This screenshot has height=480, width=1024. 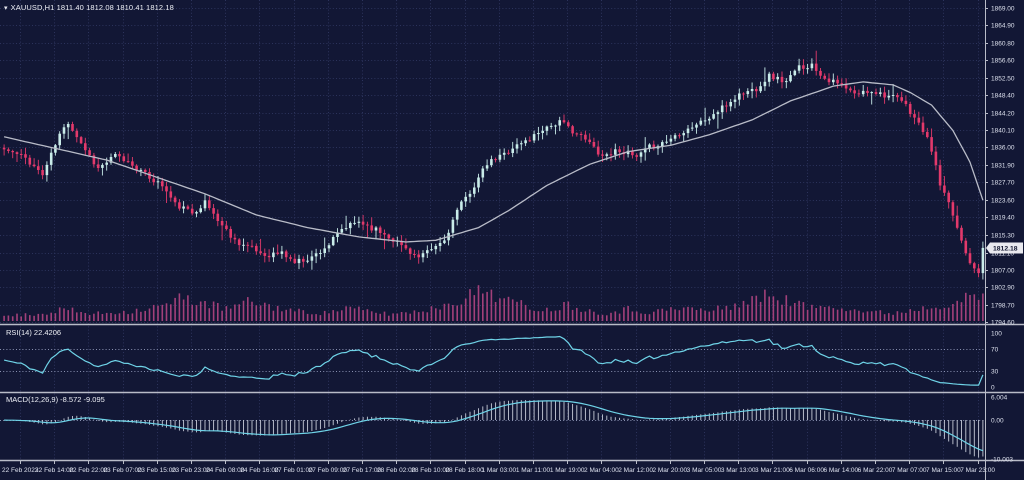 What do you see at coordinates (943, 470) in the screenshot?
I see `svg-text: 7 Mar 15:00` at bounding box center [943, 470].